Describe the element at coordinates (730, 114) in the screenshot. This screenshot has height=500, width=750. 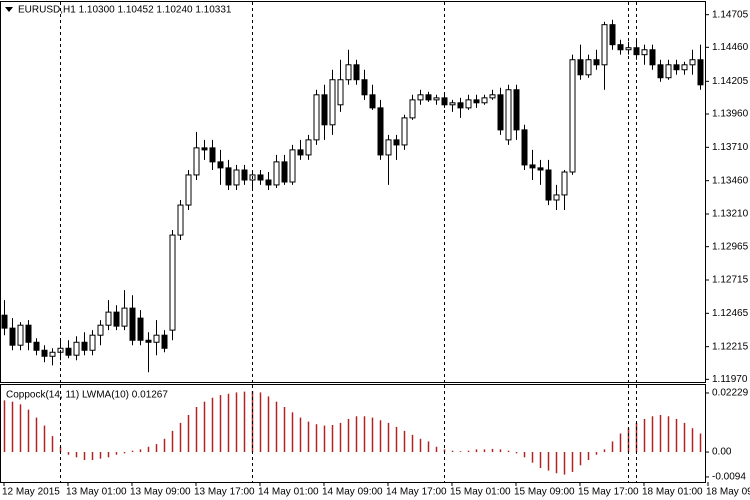
I see `y-tick-label: 1.13960` at that location.